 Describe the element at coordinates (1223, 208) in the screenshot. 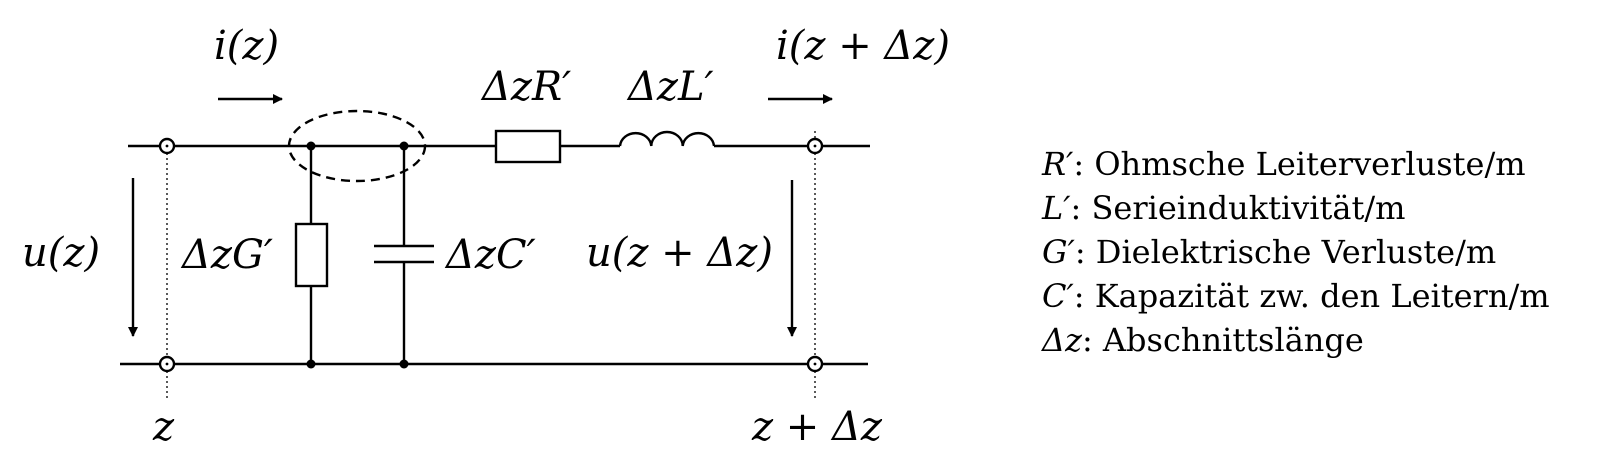

I see `legend-item: L′: Serieinduktivität/m` at that location.